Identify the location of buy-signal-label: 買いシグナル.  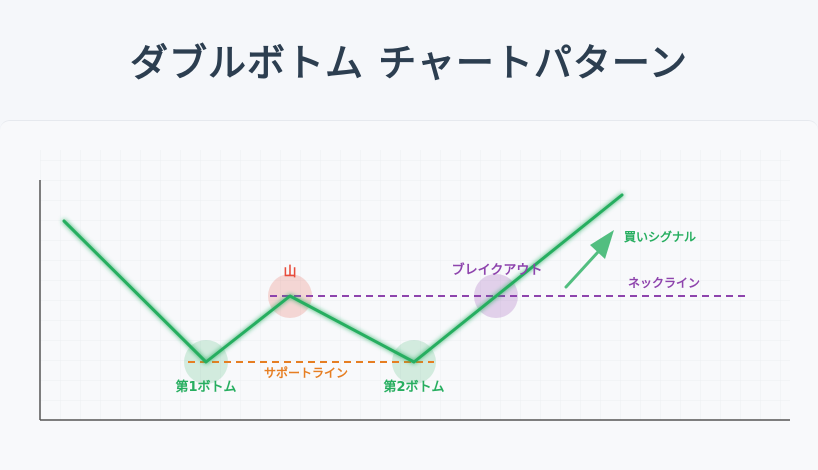
(660, 236).